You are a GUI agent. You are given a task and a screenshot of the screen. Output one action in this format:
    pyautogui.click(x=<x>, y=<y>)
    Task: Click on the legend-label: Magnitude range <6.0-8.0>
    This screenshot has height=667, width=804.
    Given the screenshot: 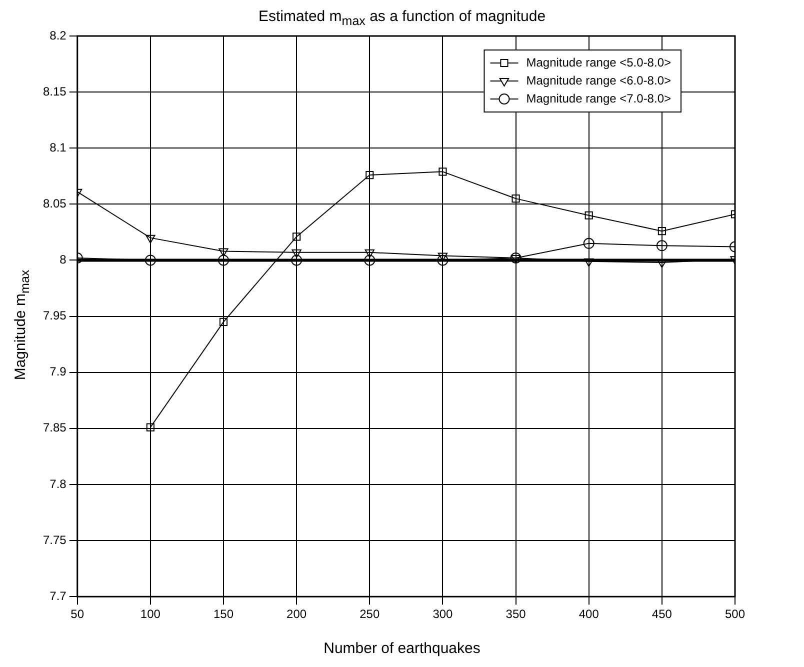 What is the action you would take?
    pyautogui.click(x=599, y=80)
    